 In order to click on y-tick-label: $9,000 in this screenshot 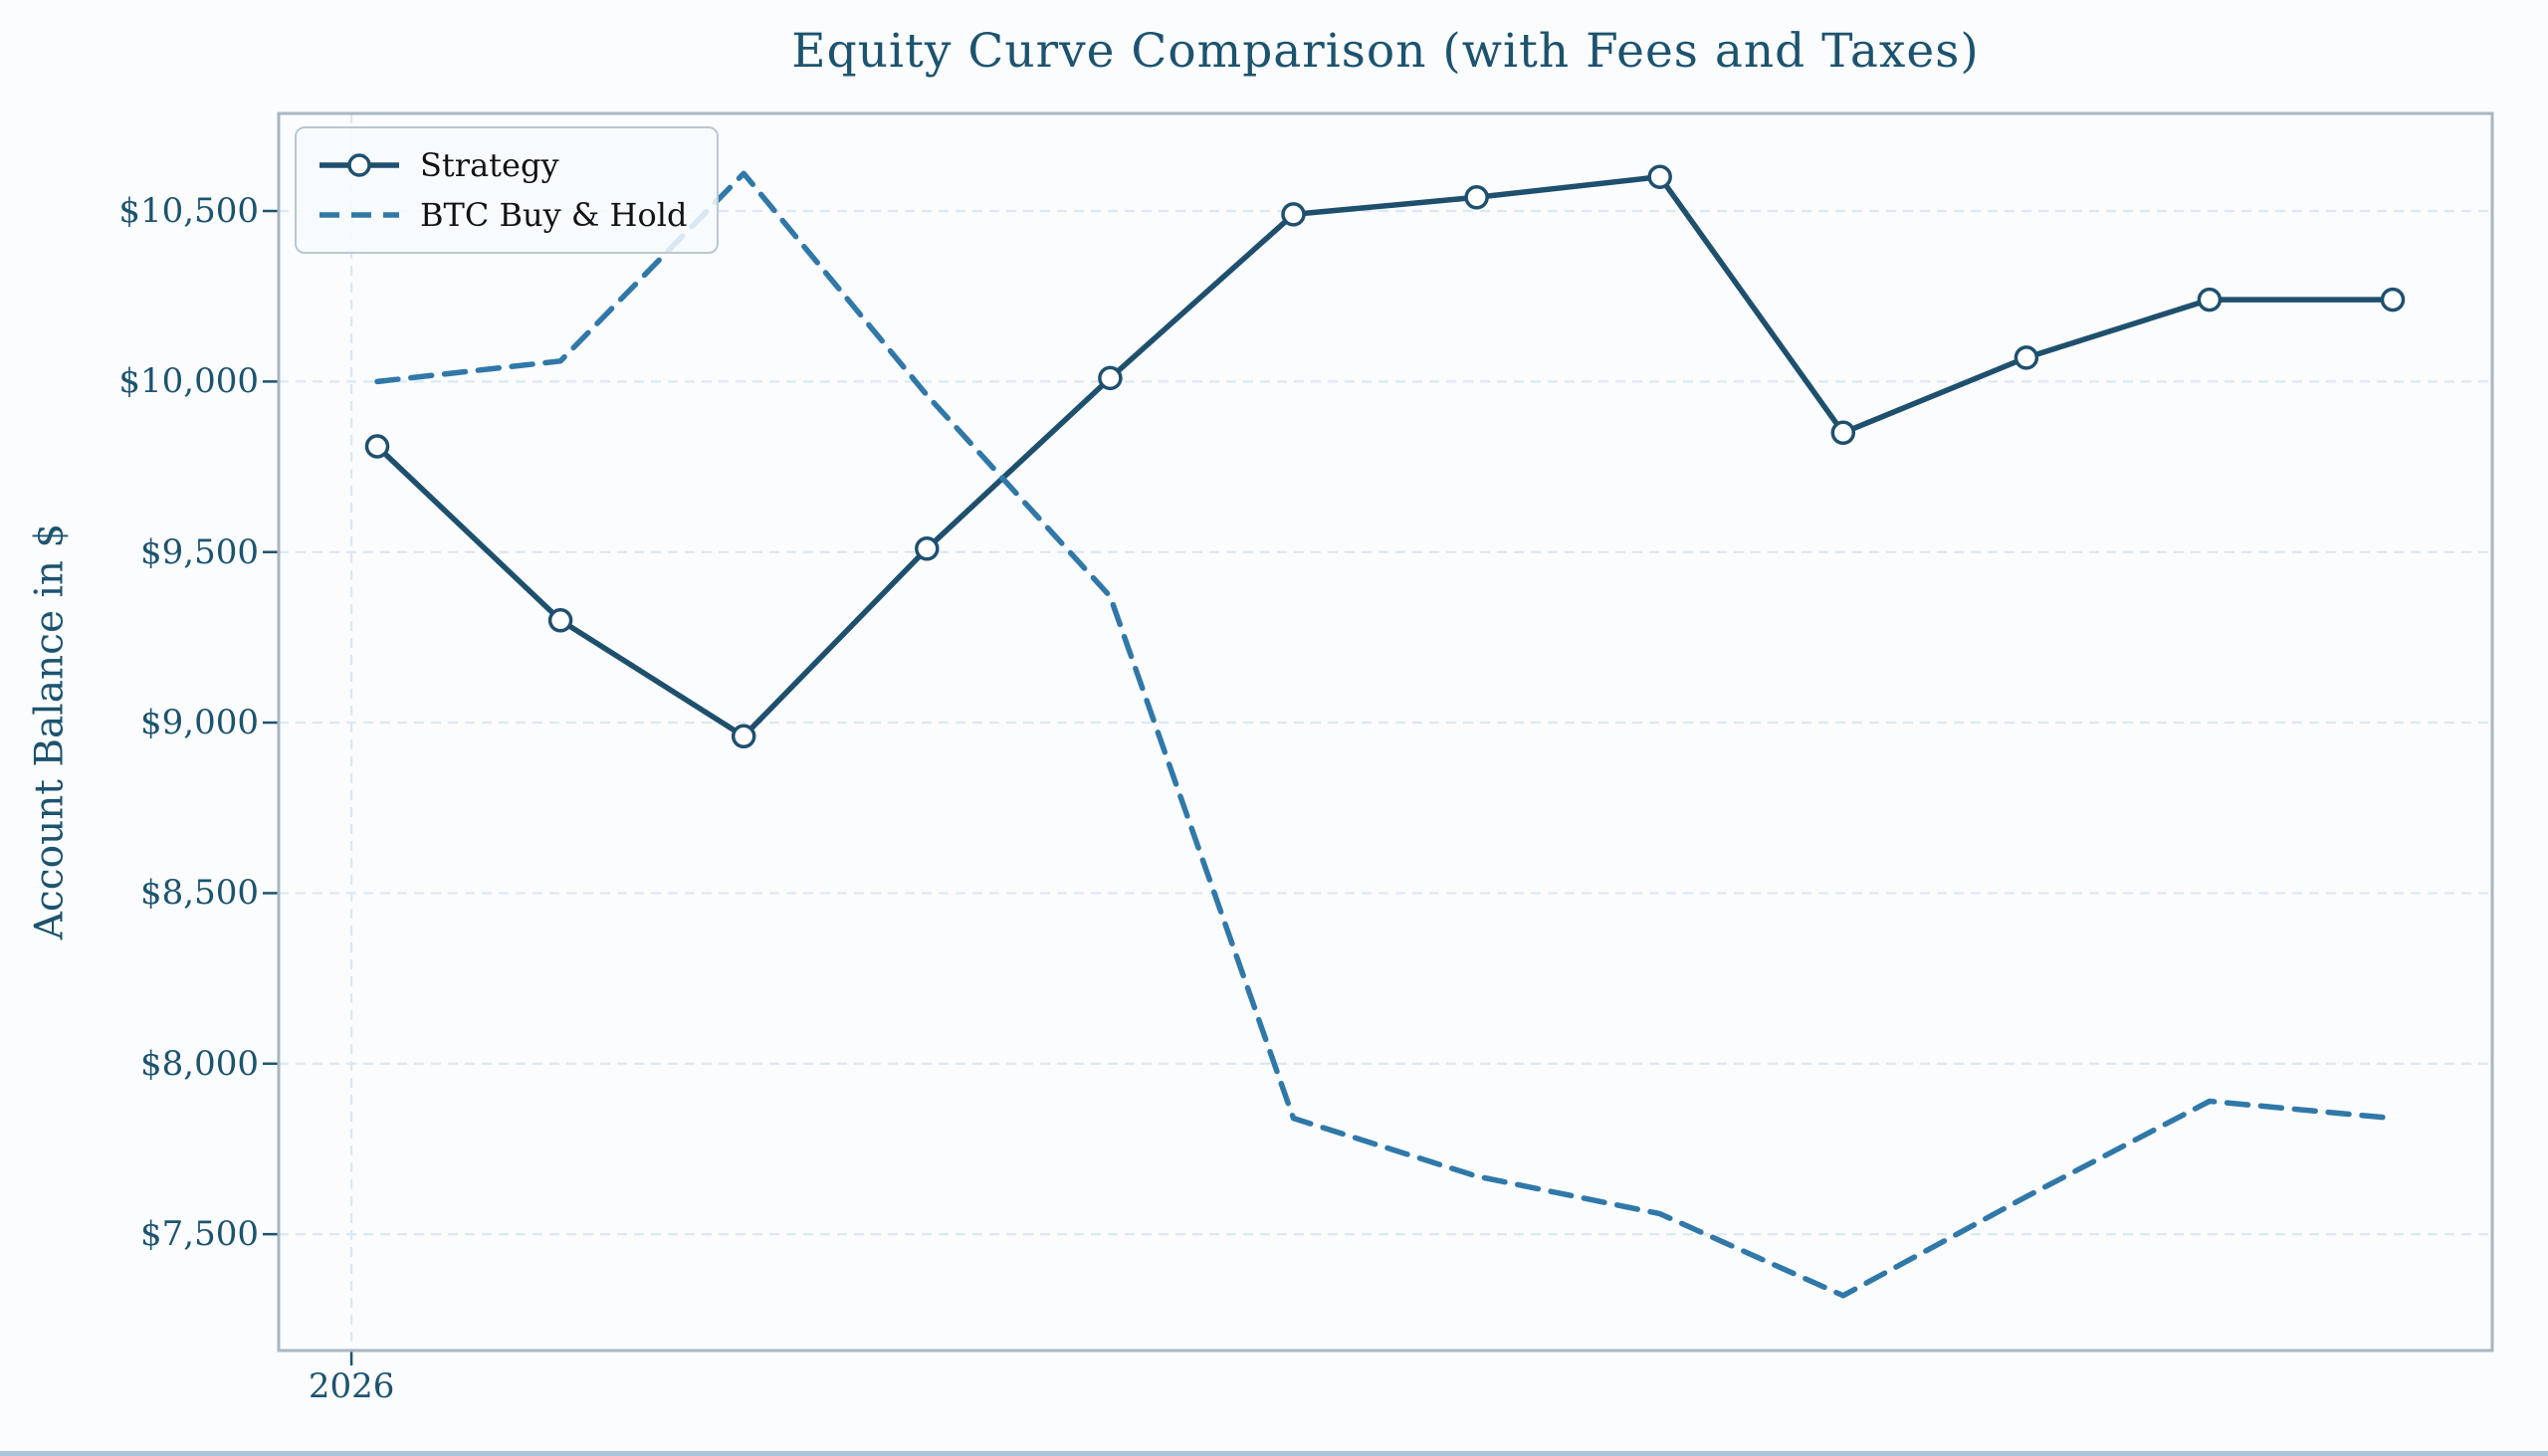, I will do `click(199, 723)`.